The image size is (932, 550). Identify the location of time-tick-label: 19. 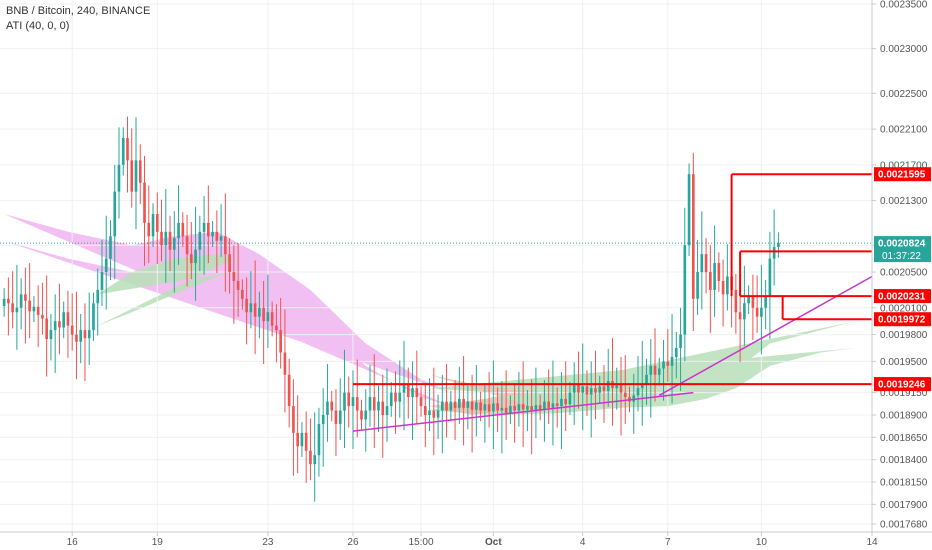
(158, 542).